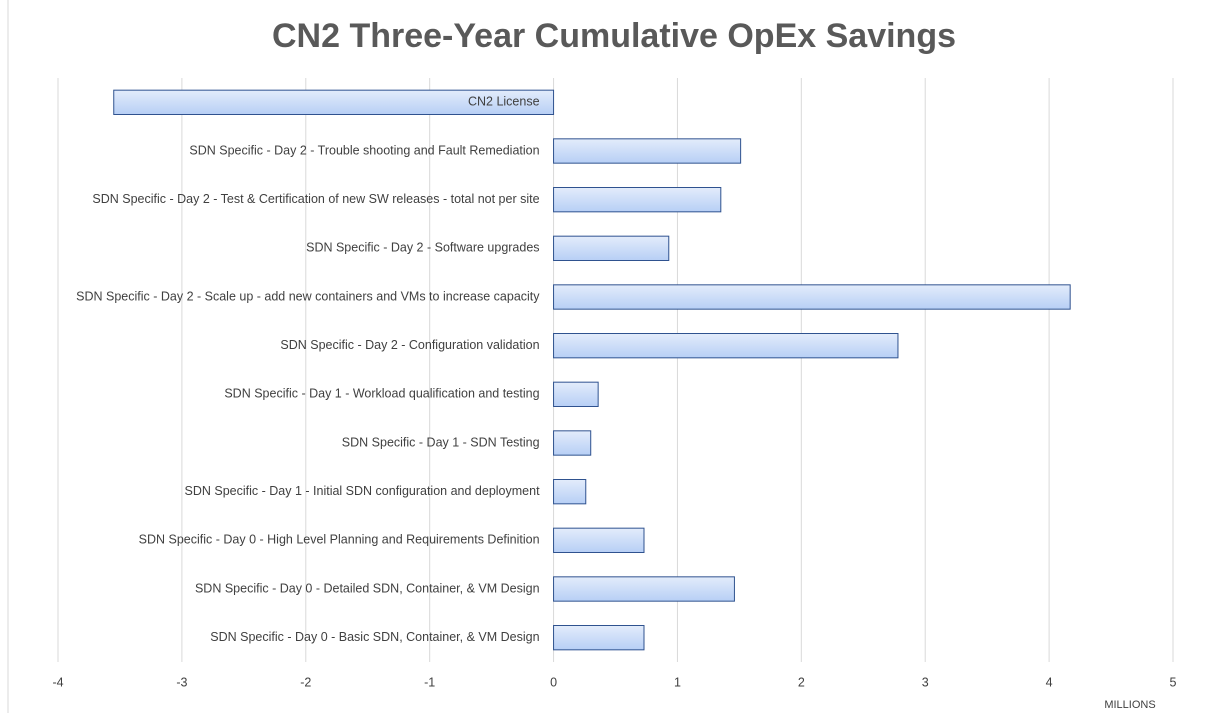 The height and width of the screenshot is (713, 1214). What do you see at coordinates (504, 102) in the screenshot?
I see `y-tick-label: CN2 License` at bounding box center [504, 102].